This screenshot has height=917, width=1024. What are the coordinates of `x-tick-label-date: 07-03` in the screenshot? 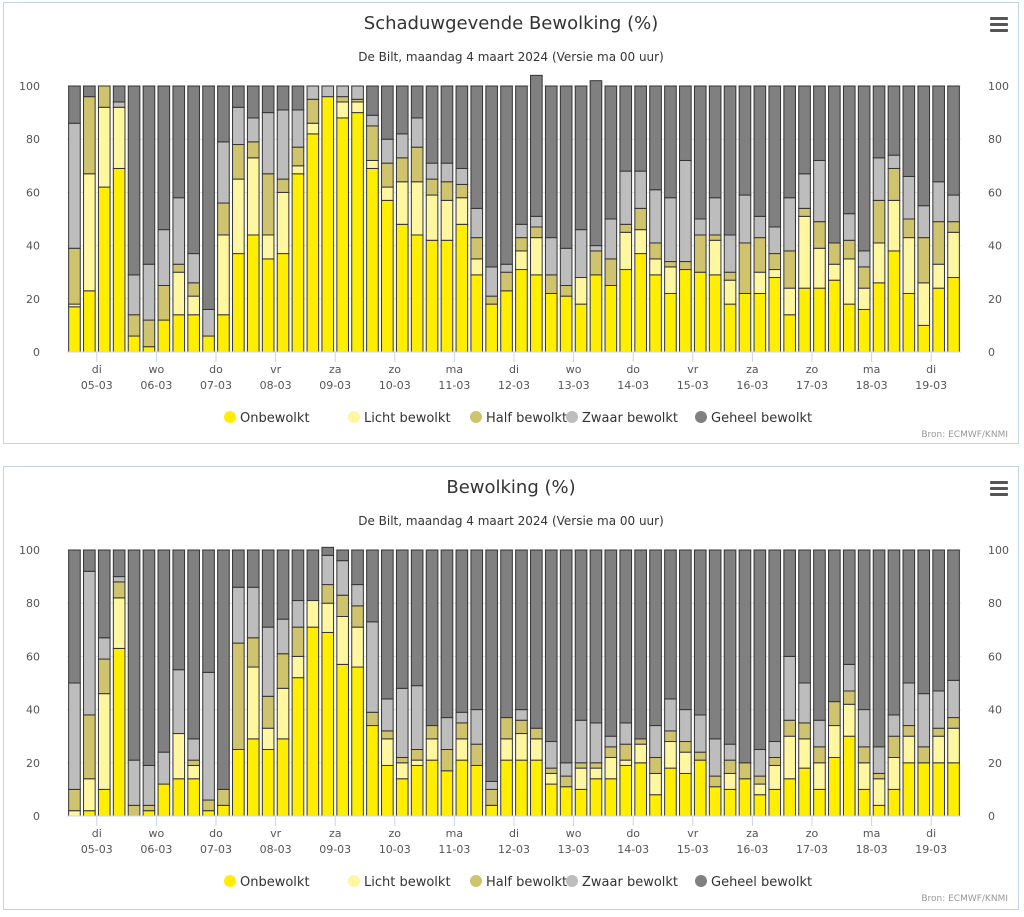 It's located at (216, 849).